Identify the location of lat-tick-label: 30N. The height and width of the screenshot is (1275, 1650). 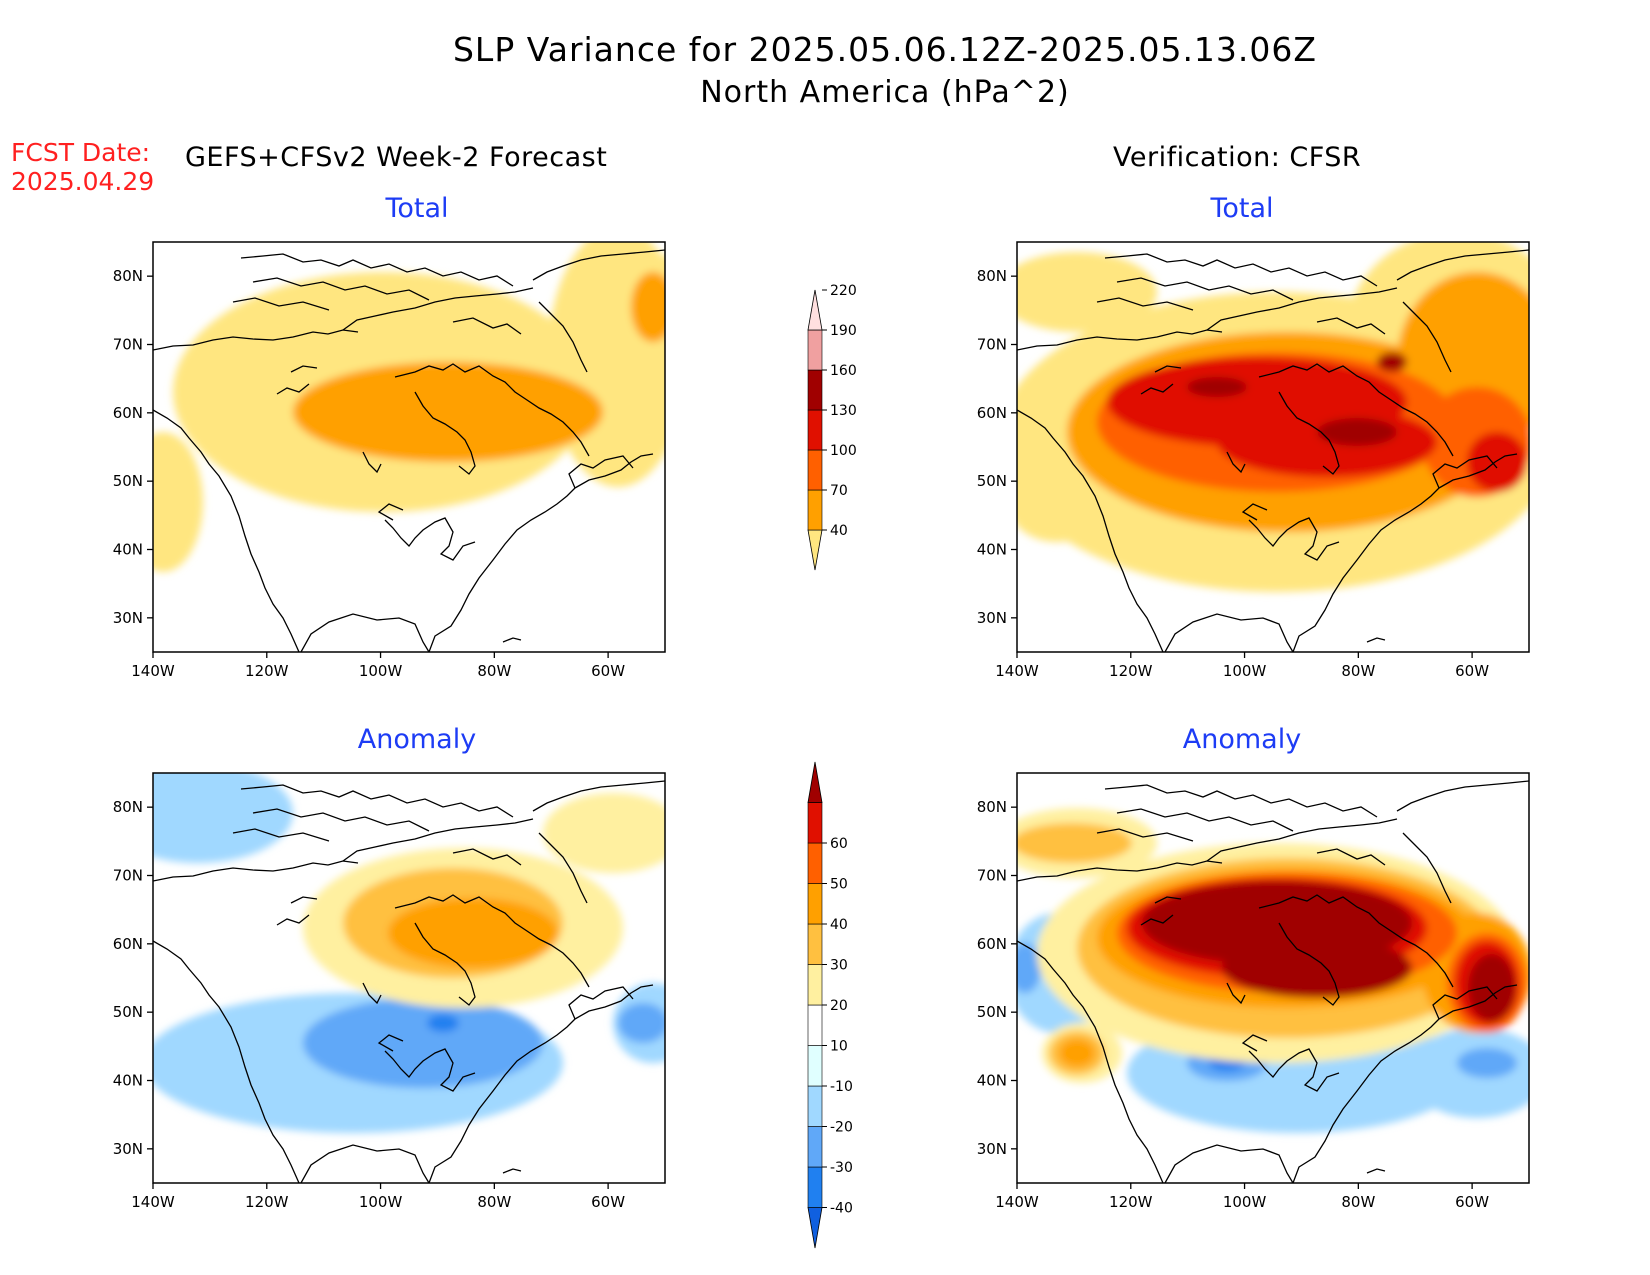
(992, 1149).